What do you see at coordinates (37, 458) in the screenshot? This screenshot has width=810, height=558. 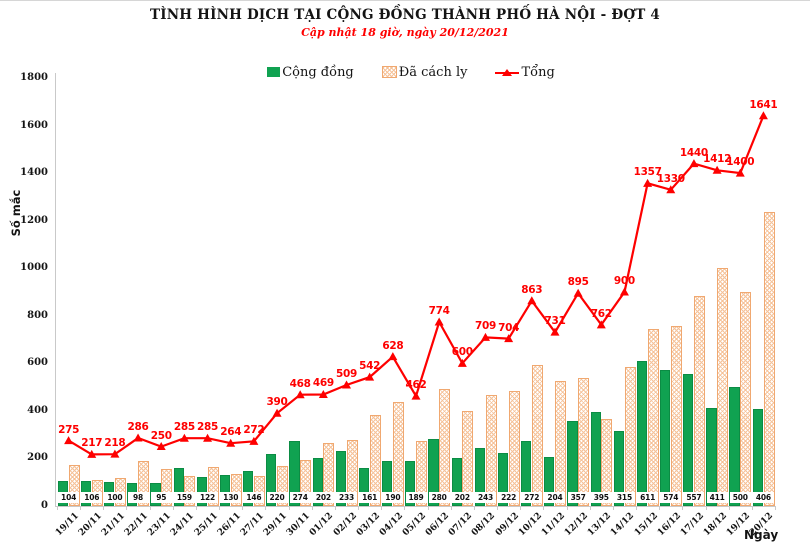 I see `y-tick-label: 200` at bounding box center [37, 458].